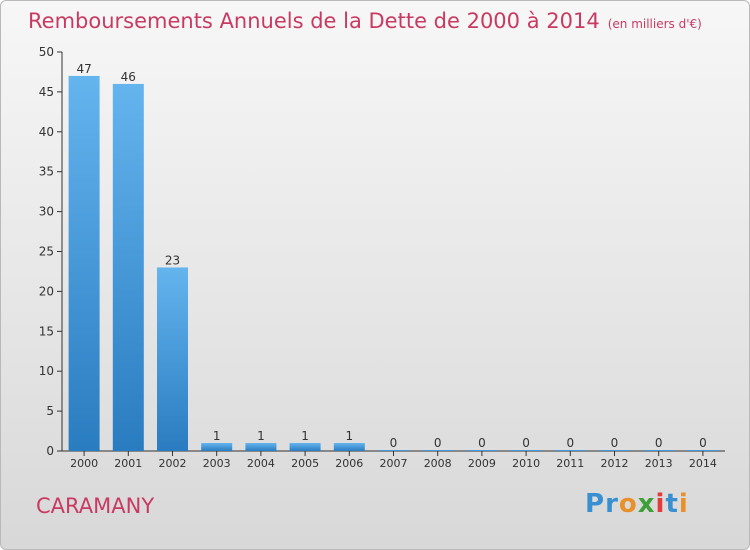  Describe the element at coordinates (46, 212) in the screenshot. I see `y-tick-label: 30` at that location.